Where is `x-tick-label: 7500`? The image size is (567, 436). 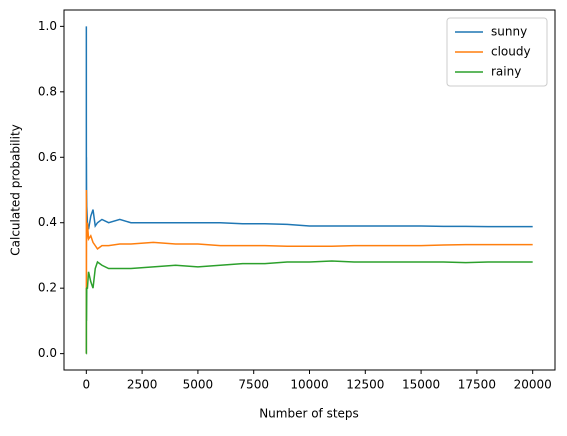
x-tick-label: 7500 is located at coordinates (253, 385).